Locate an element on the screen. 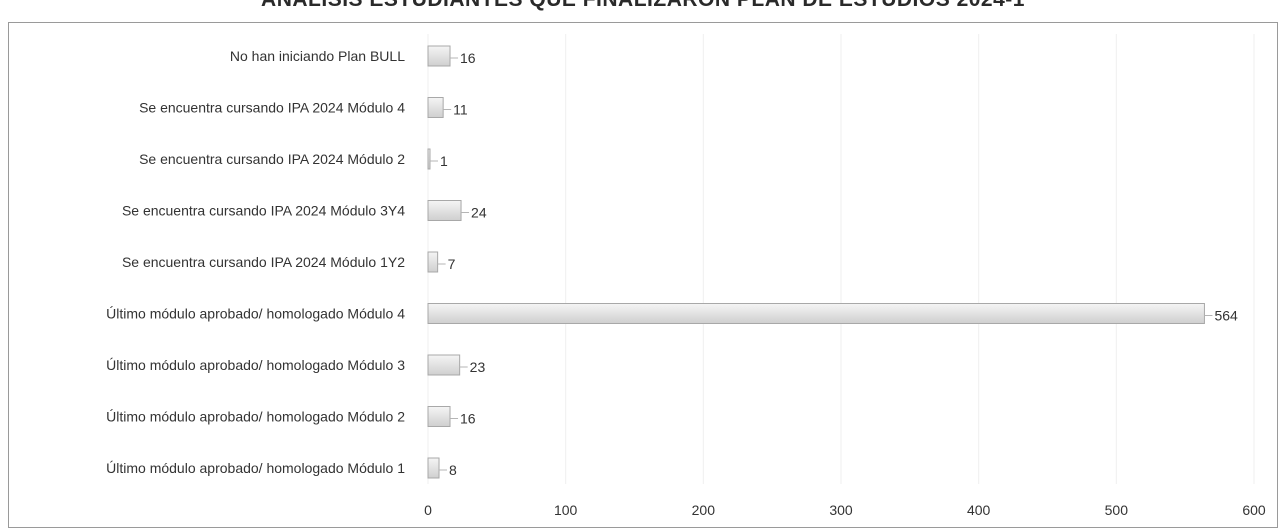 The width and height of the screenshot is (1286, 531). value-label: 24 is located at coordinates (479, 213).